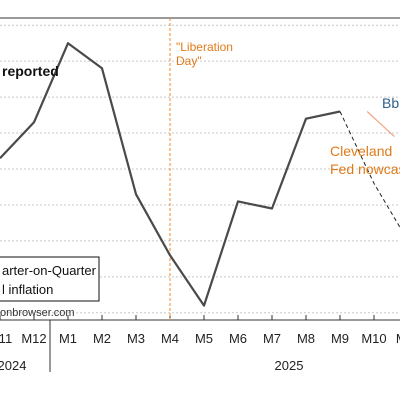 Image resolution: width=400 pixels, height=405 pixels. I want to click on x-tick-label: M3, so click(136, 338).